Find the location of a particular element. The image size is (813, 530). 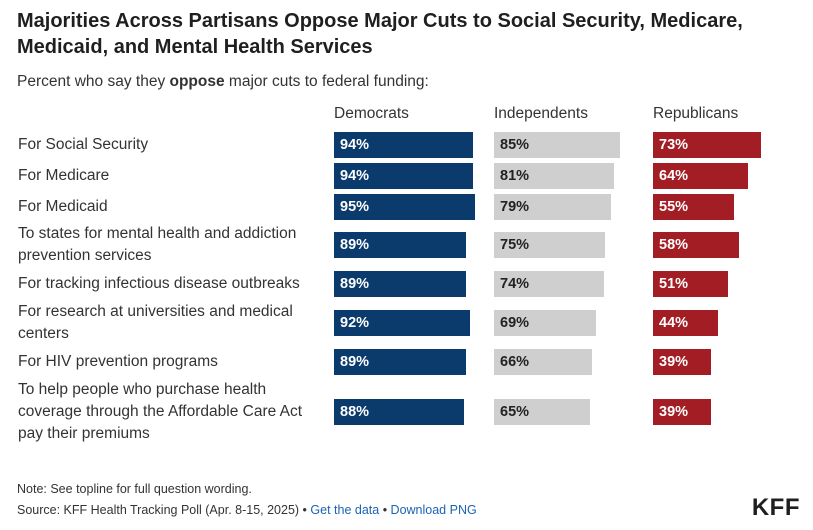

bar-rep: 64% is located at coordinates (700, 176).